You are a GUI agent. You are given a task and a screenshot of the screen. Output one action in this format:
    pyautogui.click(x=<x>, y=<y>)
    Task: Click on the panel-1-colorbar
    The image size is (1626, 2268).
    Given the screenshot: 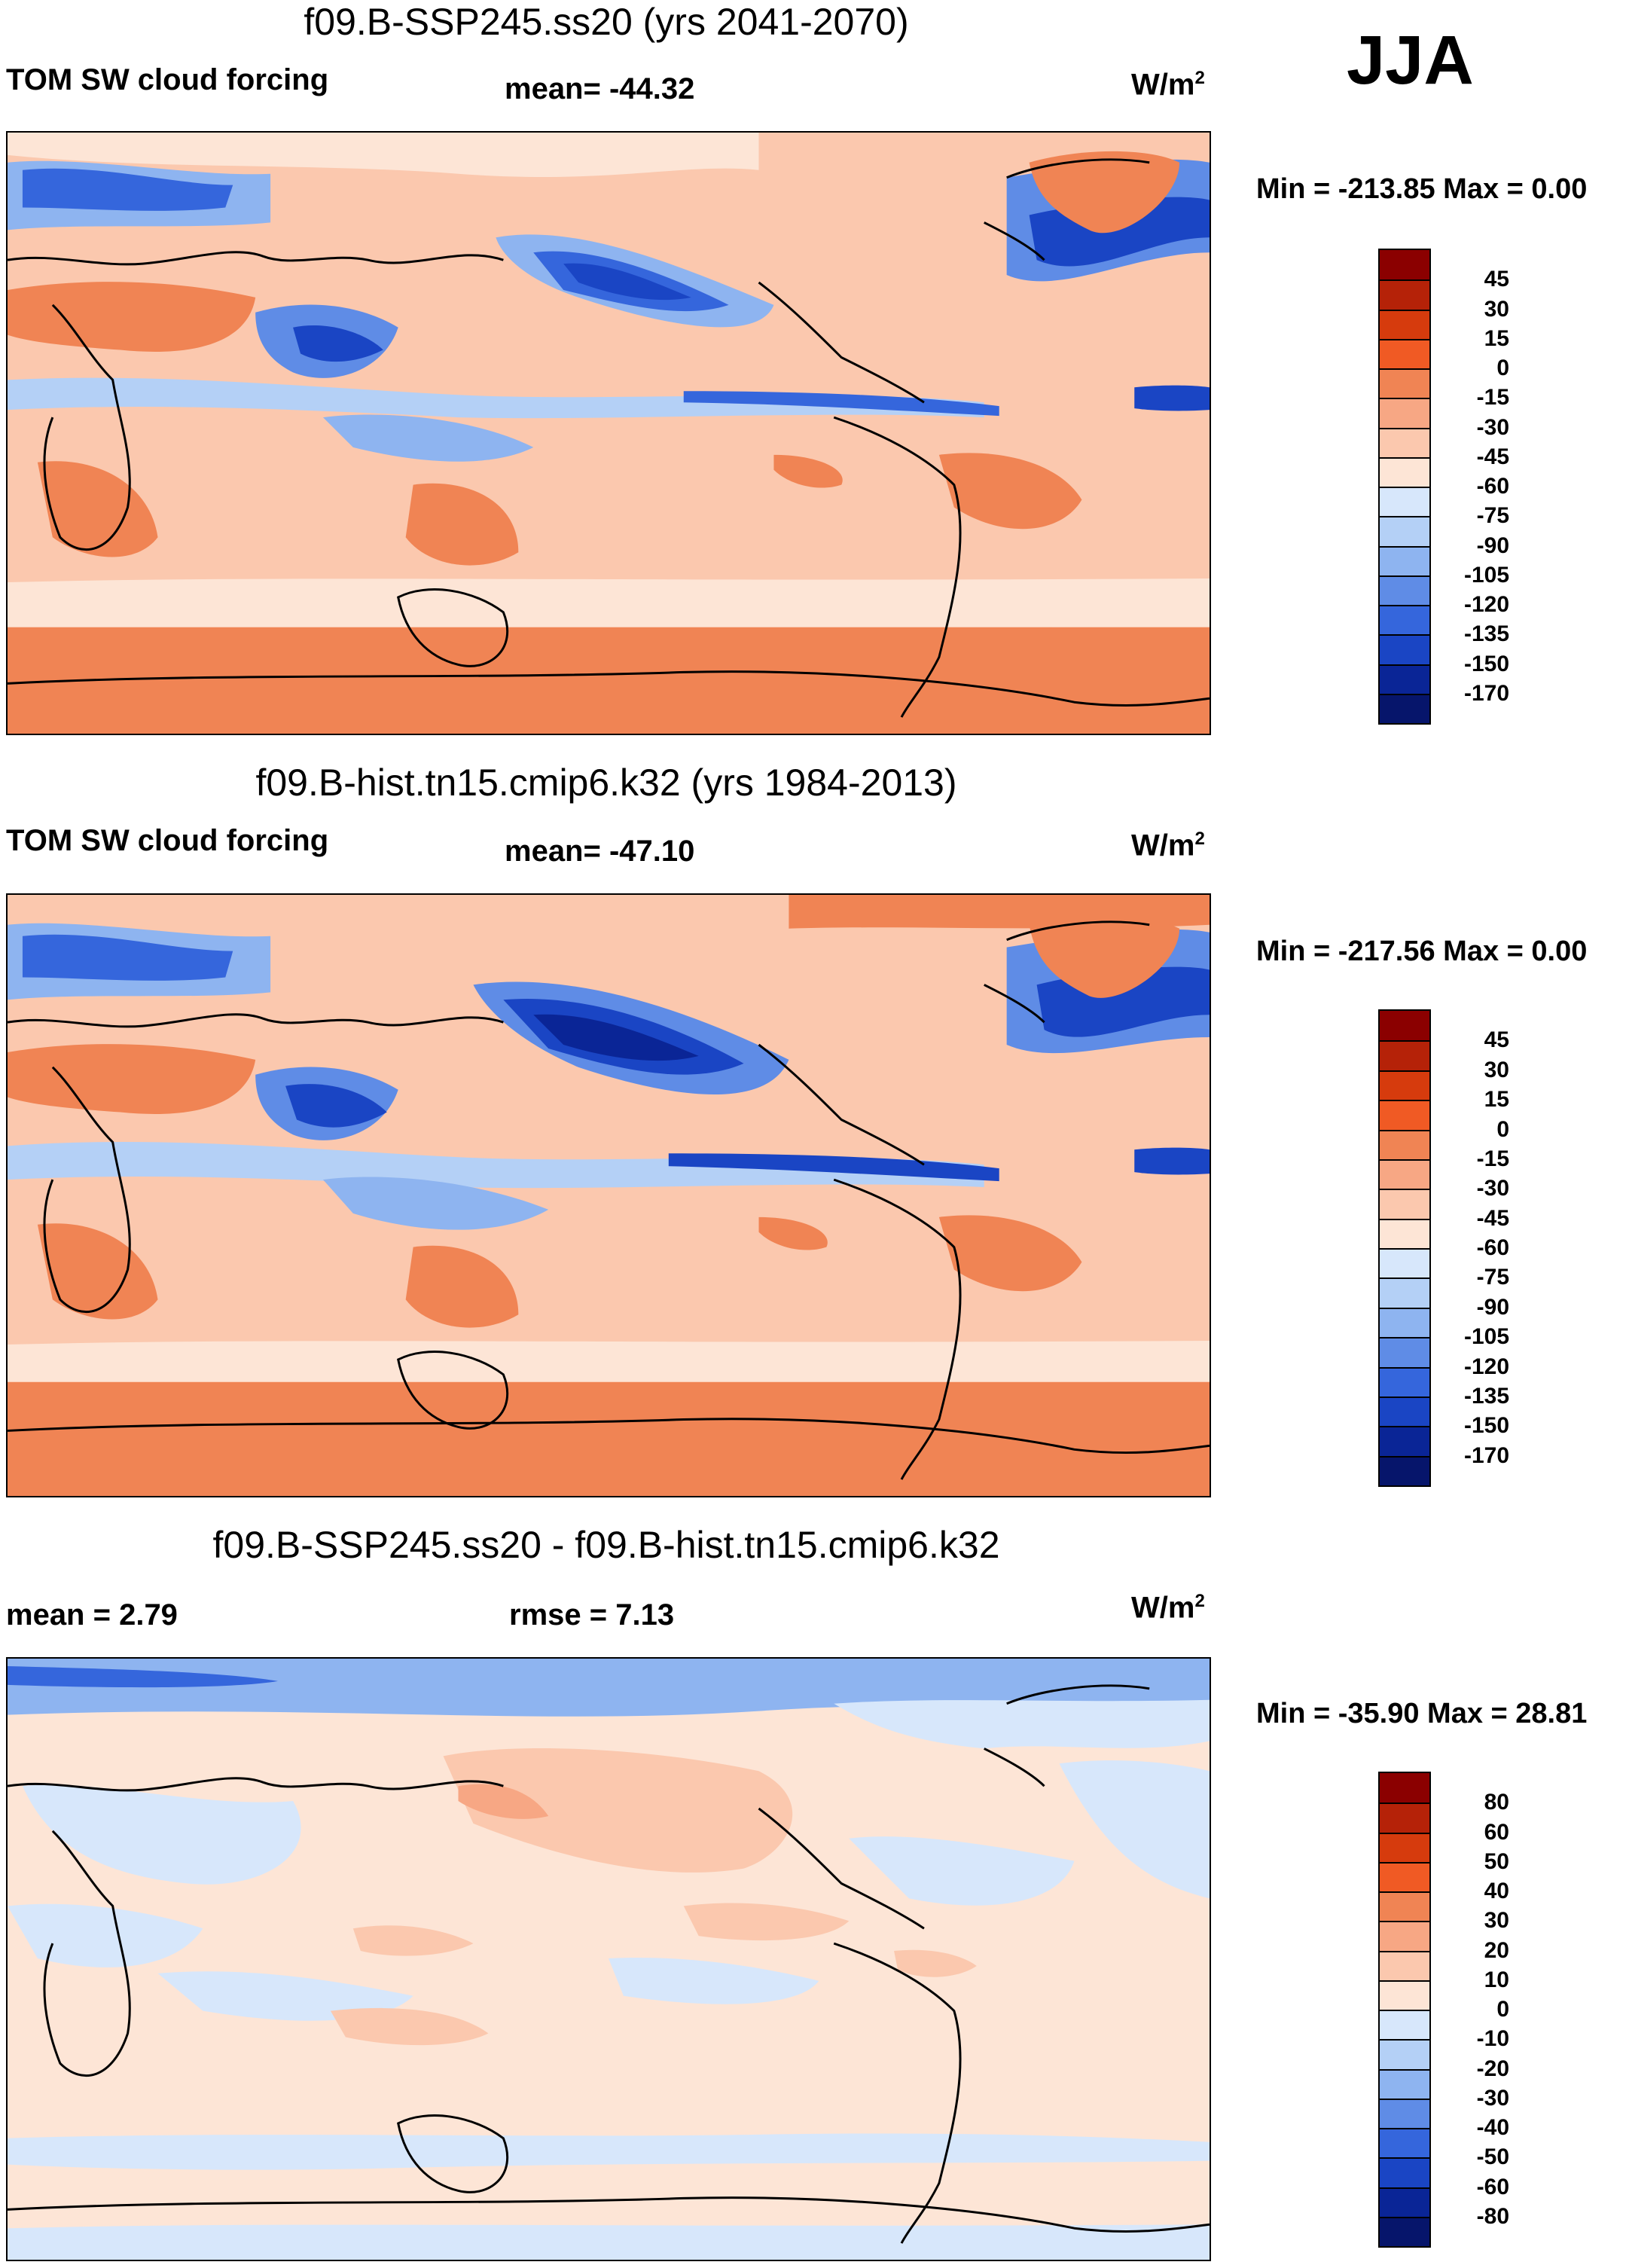 What is the action you would take?
    pyautogui.click(x=1404, y=487)
    